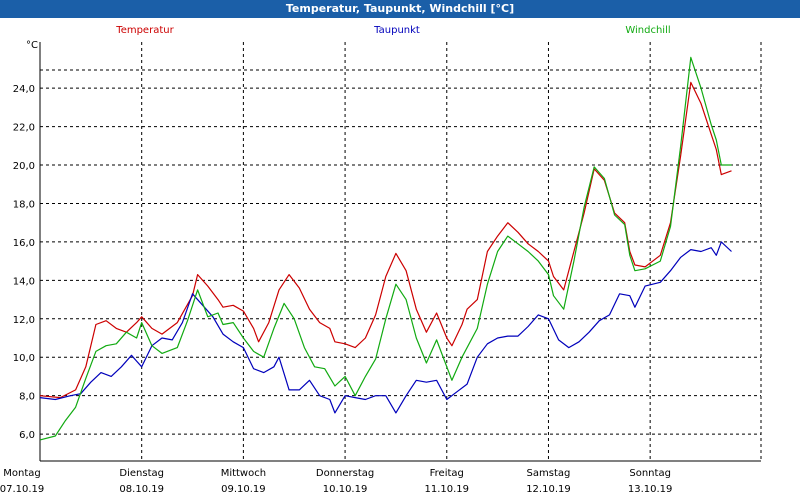 Image resolution: width=800 pixels, height=500 pixels. What do you see at coordinates (447, 473) in the screenshot?
I see `x-tick-day: Freitag` at bounding box center [447, 473].